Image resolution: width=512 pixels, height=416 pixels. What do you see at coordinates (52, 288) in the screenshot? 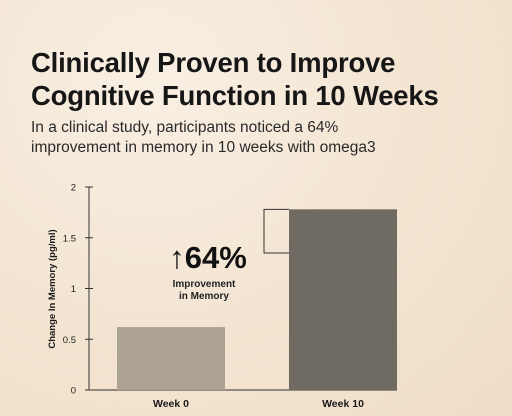
I see `y-axis-label: Change In Memory (pg/ml)` at bounding box center [52, 288].